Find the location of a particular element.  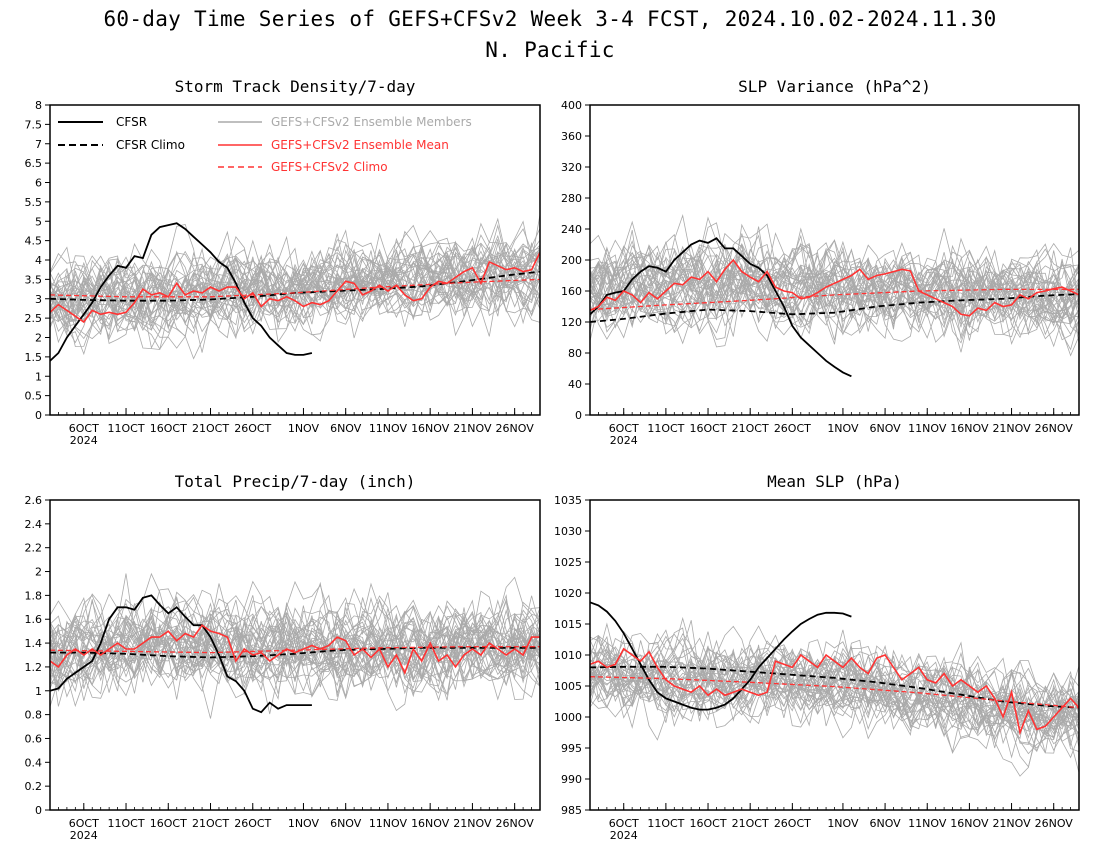

y-tick-label: 0.8 is located at coordinates (34, 715).